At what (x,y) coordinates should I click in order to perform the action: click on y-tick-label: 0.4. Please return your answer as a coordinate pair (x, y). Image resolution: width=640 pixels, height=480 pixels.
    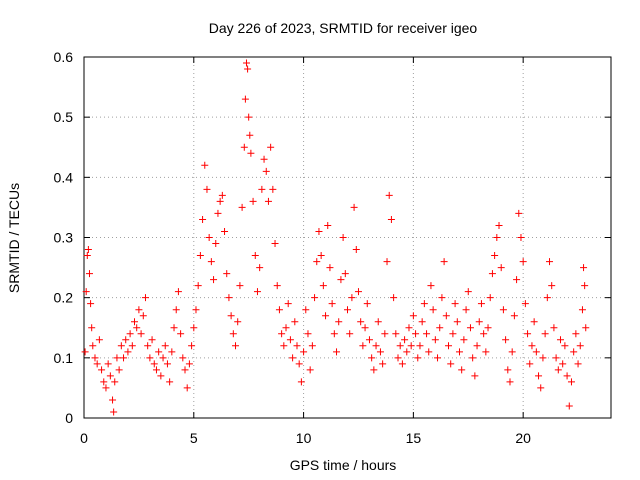
    Looking at the image, I should click on (64, 177).